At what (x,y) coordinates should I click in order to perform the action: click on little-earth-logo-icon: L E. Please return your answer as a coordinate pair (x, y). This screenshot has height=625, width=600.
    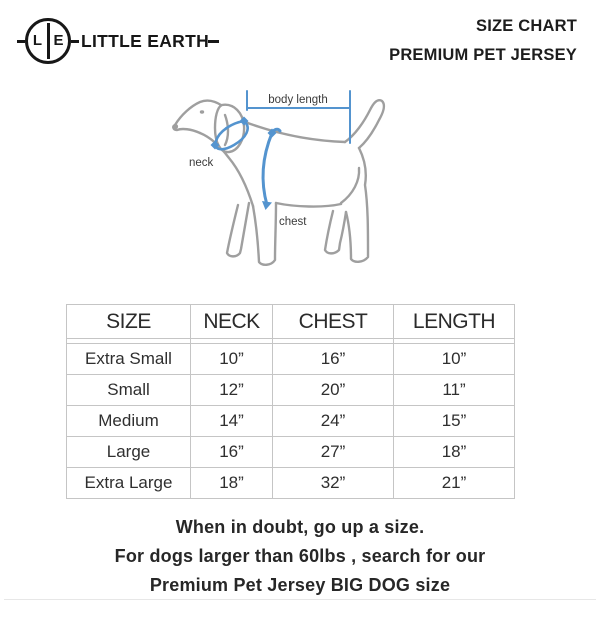
    Looking at the image, I should click on (48, 41).